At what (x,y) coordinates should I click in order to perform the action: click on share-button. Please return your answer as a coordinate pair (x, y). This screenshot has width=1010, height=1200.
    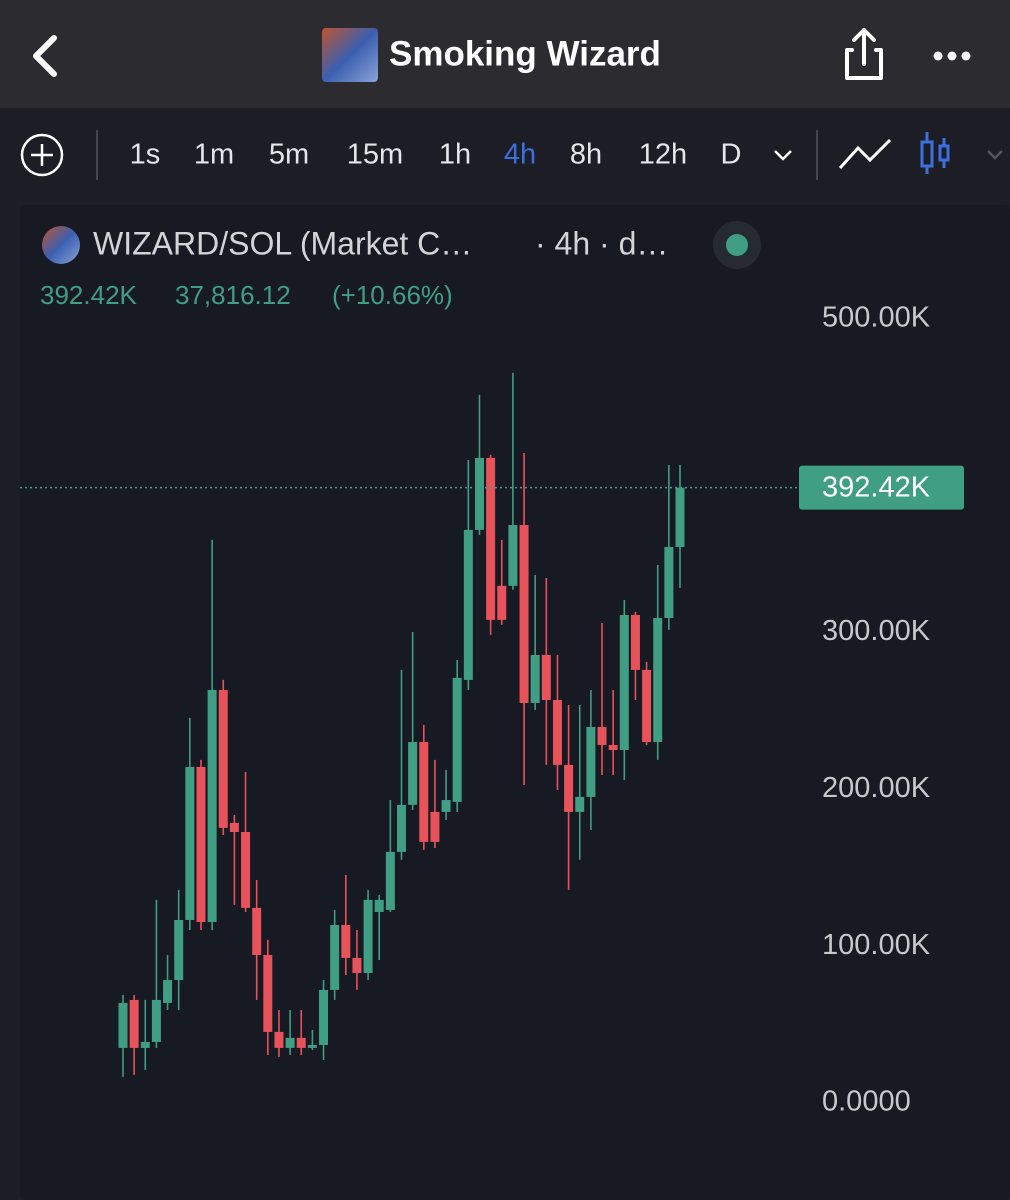
    Looking at the image, I should click on (864, 54).